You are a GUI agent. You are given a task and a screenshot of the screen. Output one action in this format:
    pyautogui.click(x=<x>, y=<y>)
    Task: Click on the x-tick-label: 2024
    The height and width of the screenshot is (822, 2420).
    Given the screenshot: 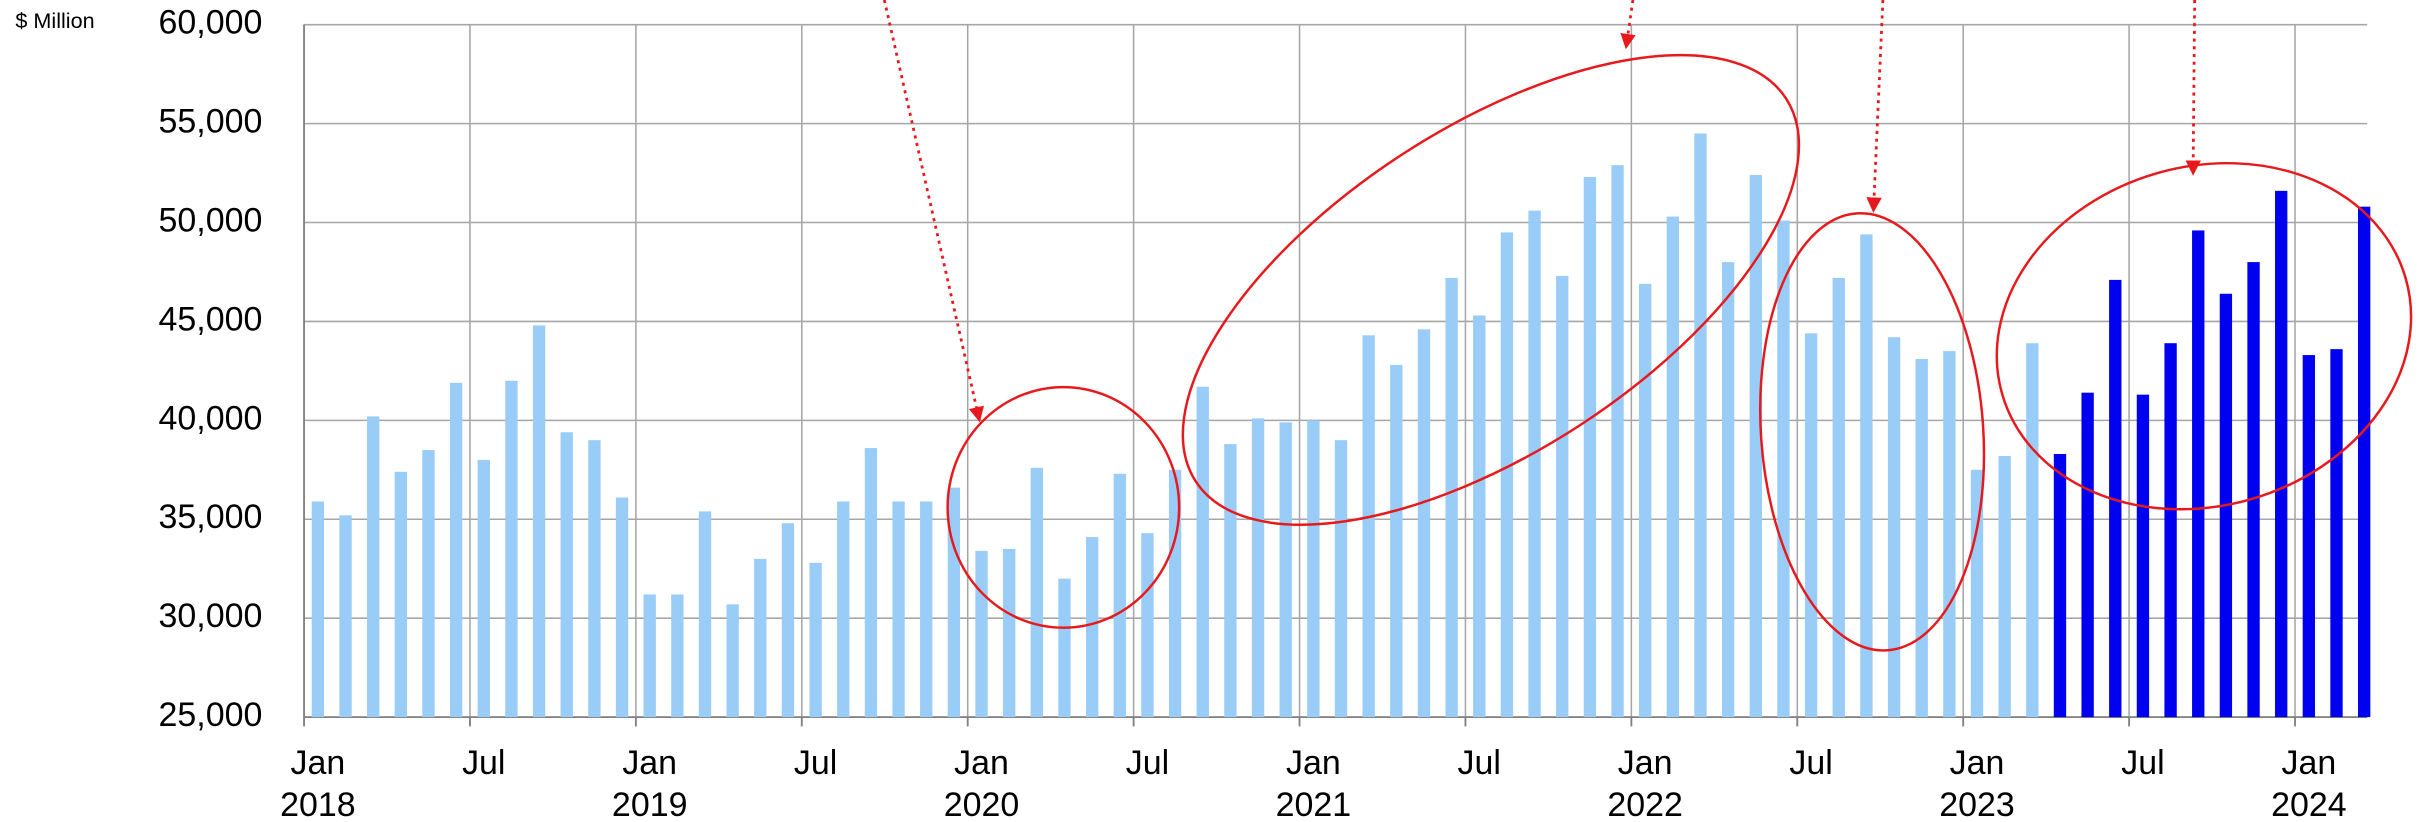 What is the action you would take?
    pyautogui.click(x=2309, y=804)
    